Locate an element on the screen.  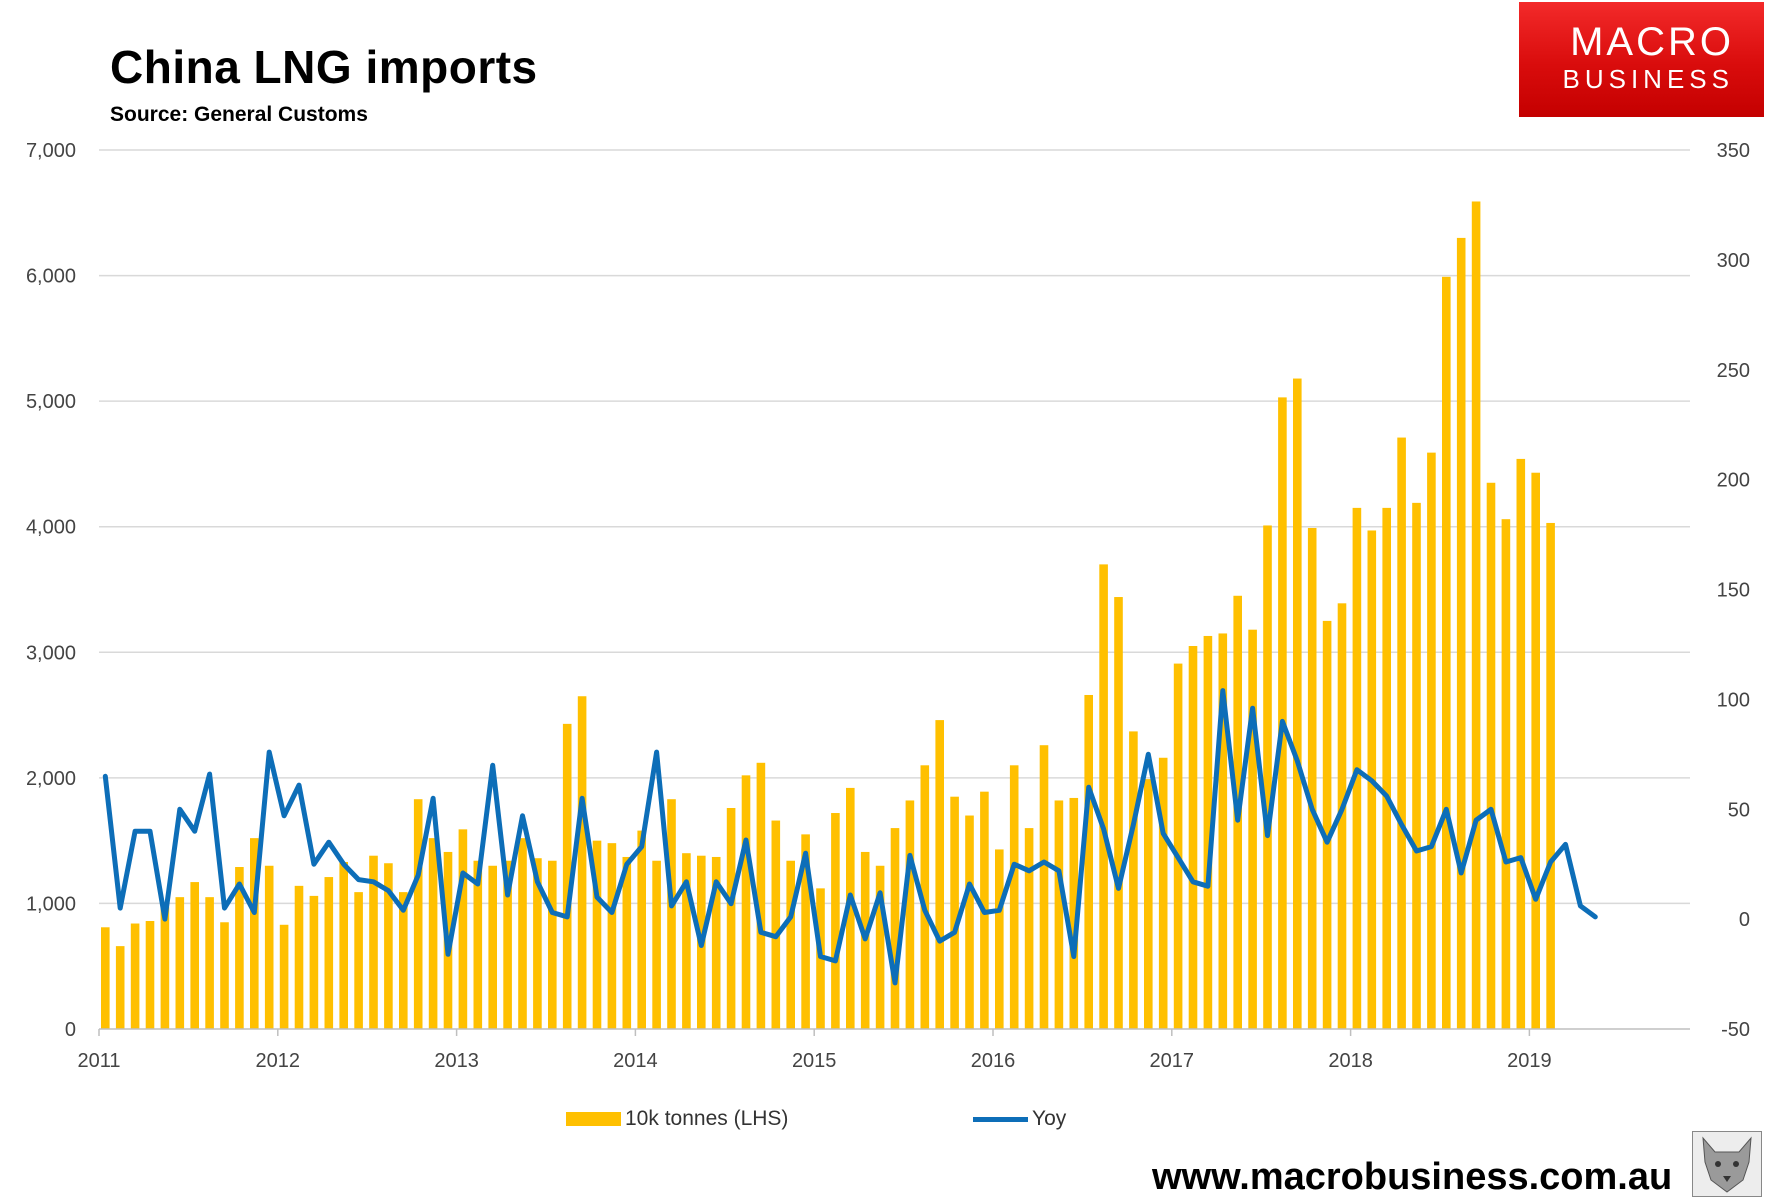
x-tick-label: 2013 is located at coordinates (456, 1061).